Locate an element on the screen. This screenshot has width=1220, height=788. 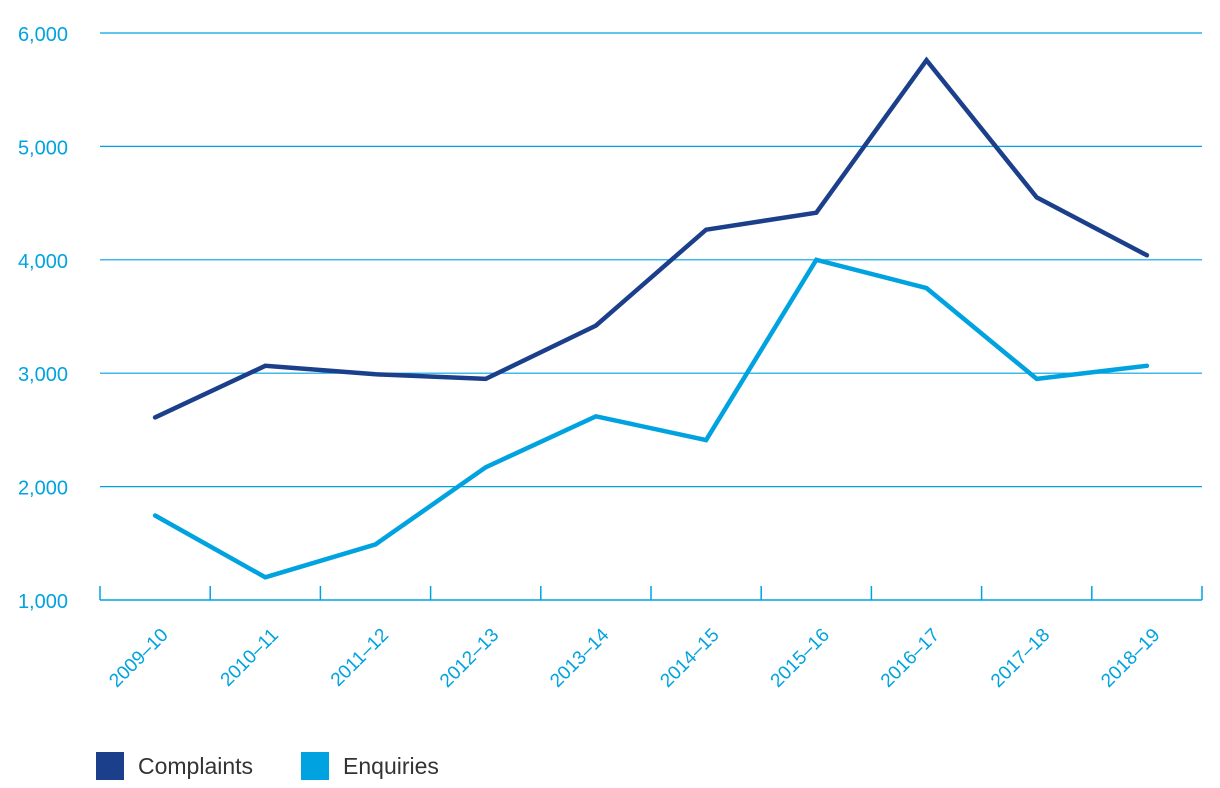
x-tick-label: 2017–18 is located at coordinates (1020, 658).